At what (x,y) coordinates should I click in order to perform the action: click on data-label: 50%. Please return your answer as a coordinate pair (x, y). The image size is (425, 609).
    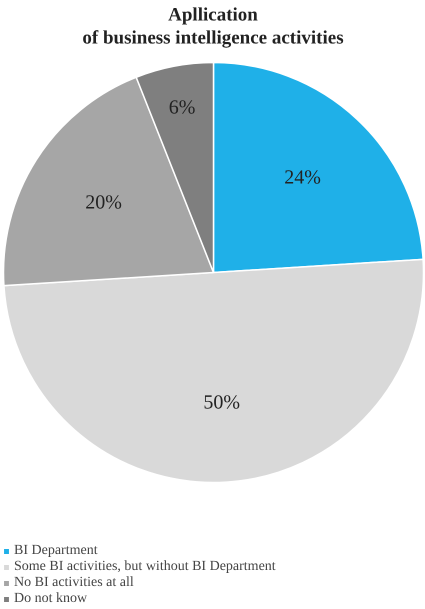
    Looking at the image, I should click on (221, 402).